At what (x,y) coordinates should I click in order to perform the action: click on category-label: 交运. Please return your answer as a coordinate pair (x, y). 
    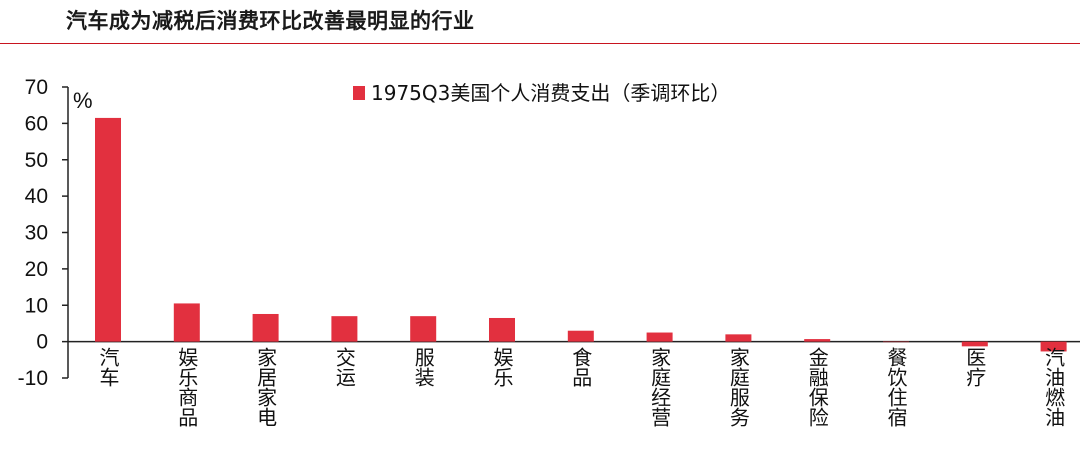
    Looking at the image, I should click on (344, 367).